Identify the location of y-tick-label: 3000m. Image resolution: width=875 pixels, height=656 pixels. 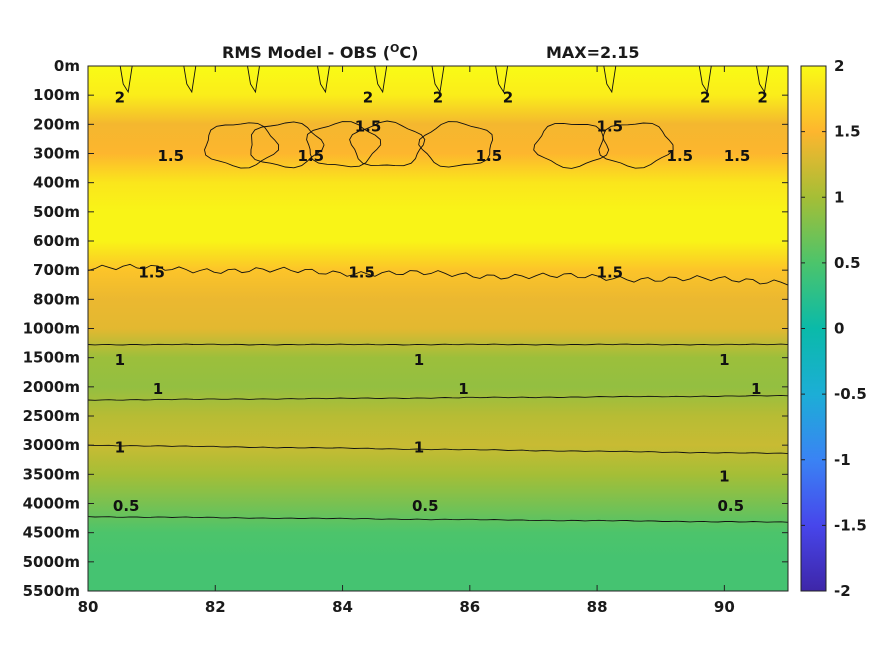
(51, 445).